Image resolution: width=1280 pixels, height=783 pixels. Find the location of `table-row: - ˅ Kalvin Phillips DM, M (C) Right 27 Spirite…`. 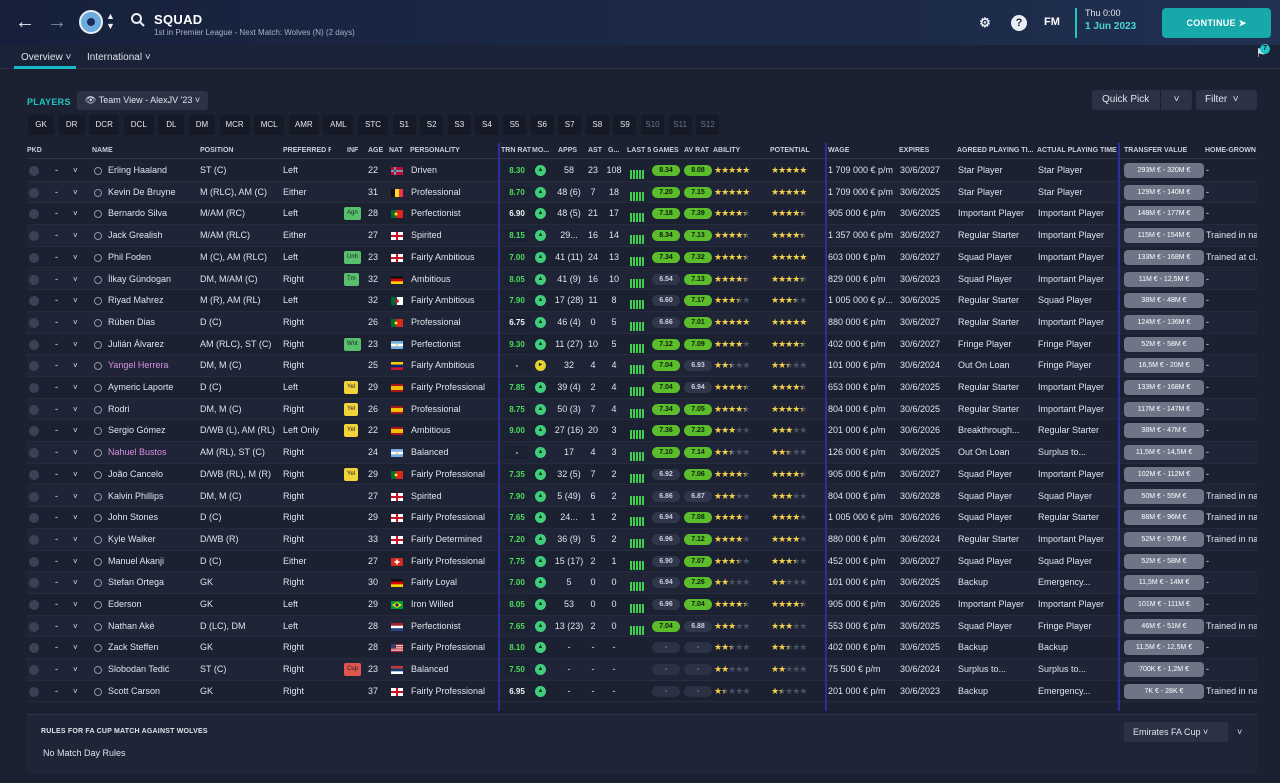

table-row: - ˅ Kalvin Phillips DM, M (C) Right 27 Spirite… is located at coordinates (642, 496).